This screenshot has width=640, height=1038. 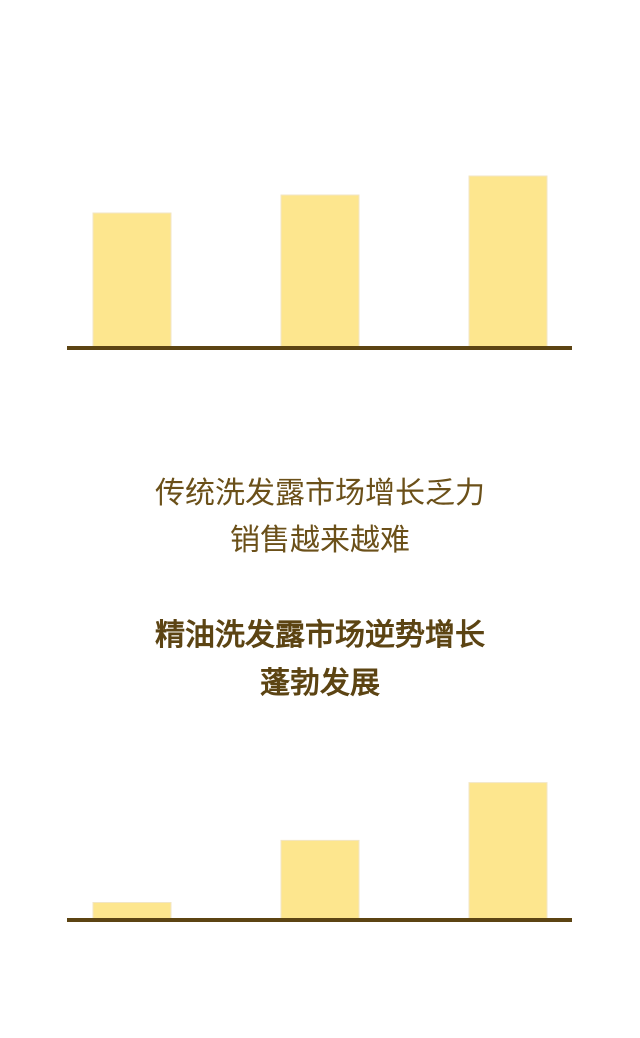 What do you see at coordinates (320, 493) in the screenshot?
I see `caption-line-1: 传统洗发露市场增长乏力` at bounding box center [320, 493].